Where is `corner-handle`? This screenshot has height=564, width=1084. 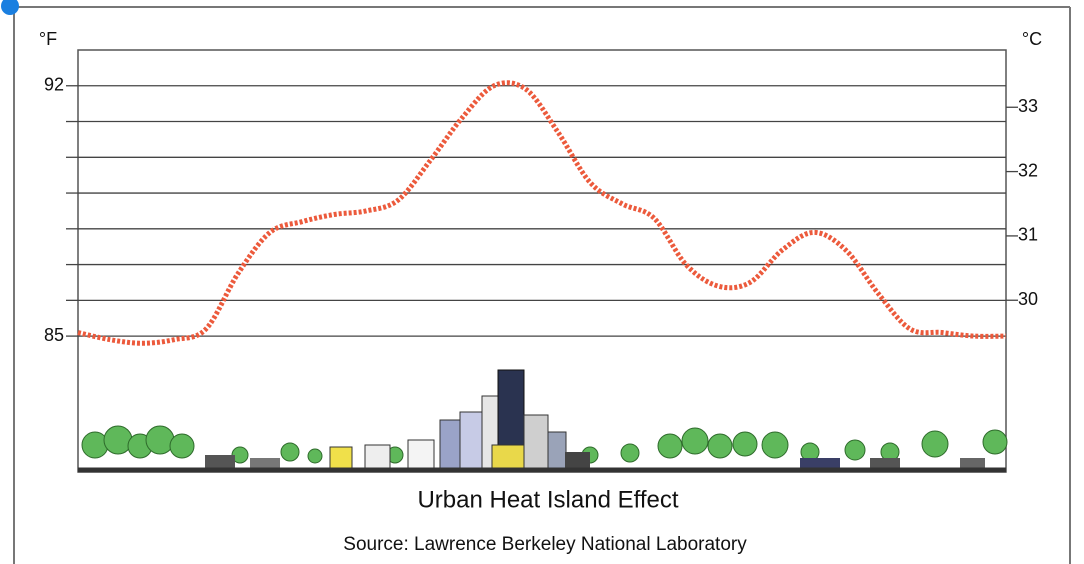
corner-handle is located at coordinates (10, 7).